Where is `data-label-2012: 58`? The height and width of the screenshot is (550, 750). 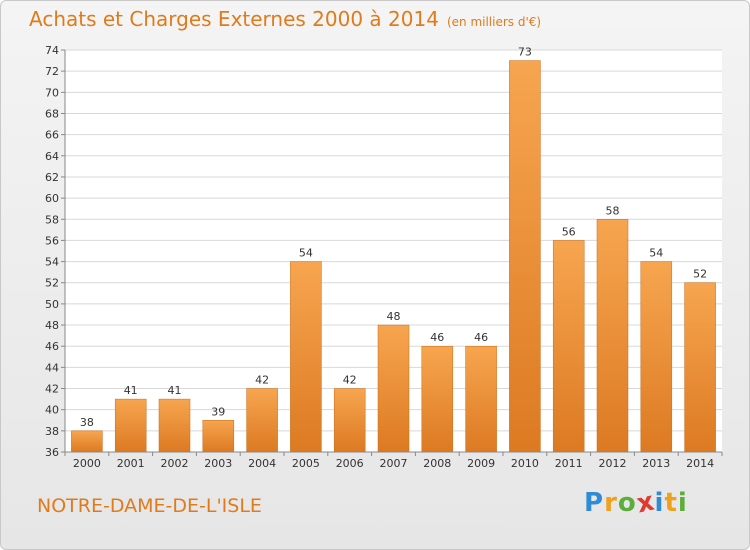
data-label-2012: 58 is located at coordinates (613, 210).